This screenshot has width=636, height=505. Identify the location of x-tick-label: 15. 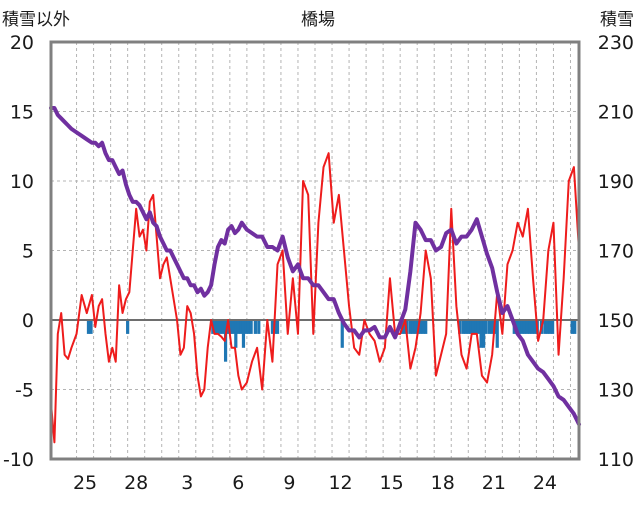
(392, 483).